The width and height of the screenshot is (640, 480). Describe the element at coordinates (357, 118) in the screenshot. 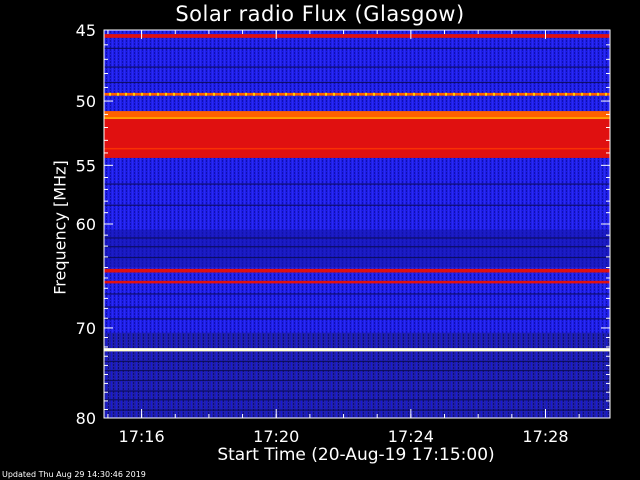

I see `band-highlight-upper` at that location.